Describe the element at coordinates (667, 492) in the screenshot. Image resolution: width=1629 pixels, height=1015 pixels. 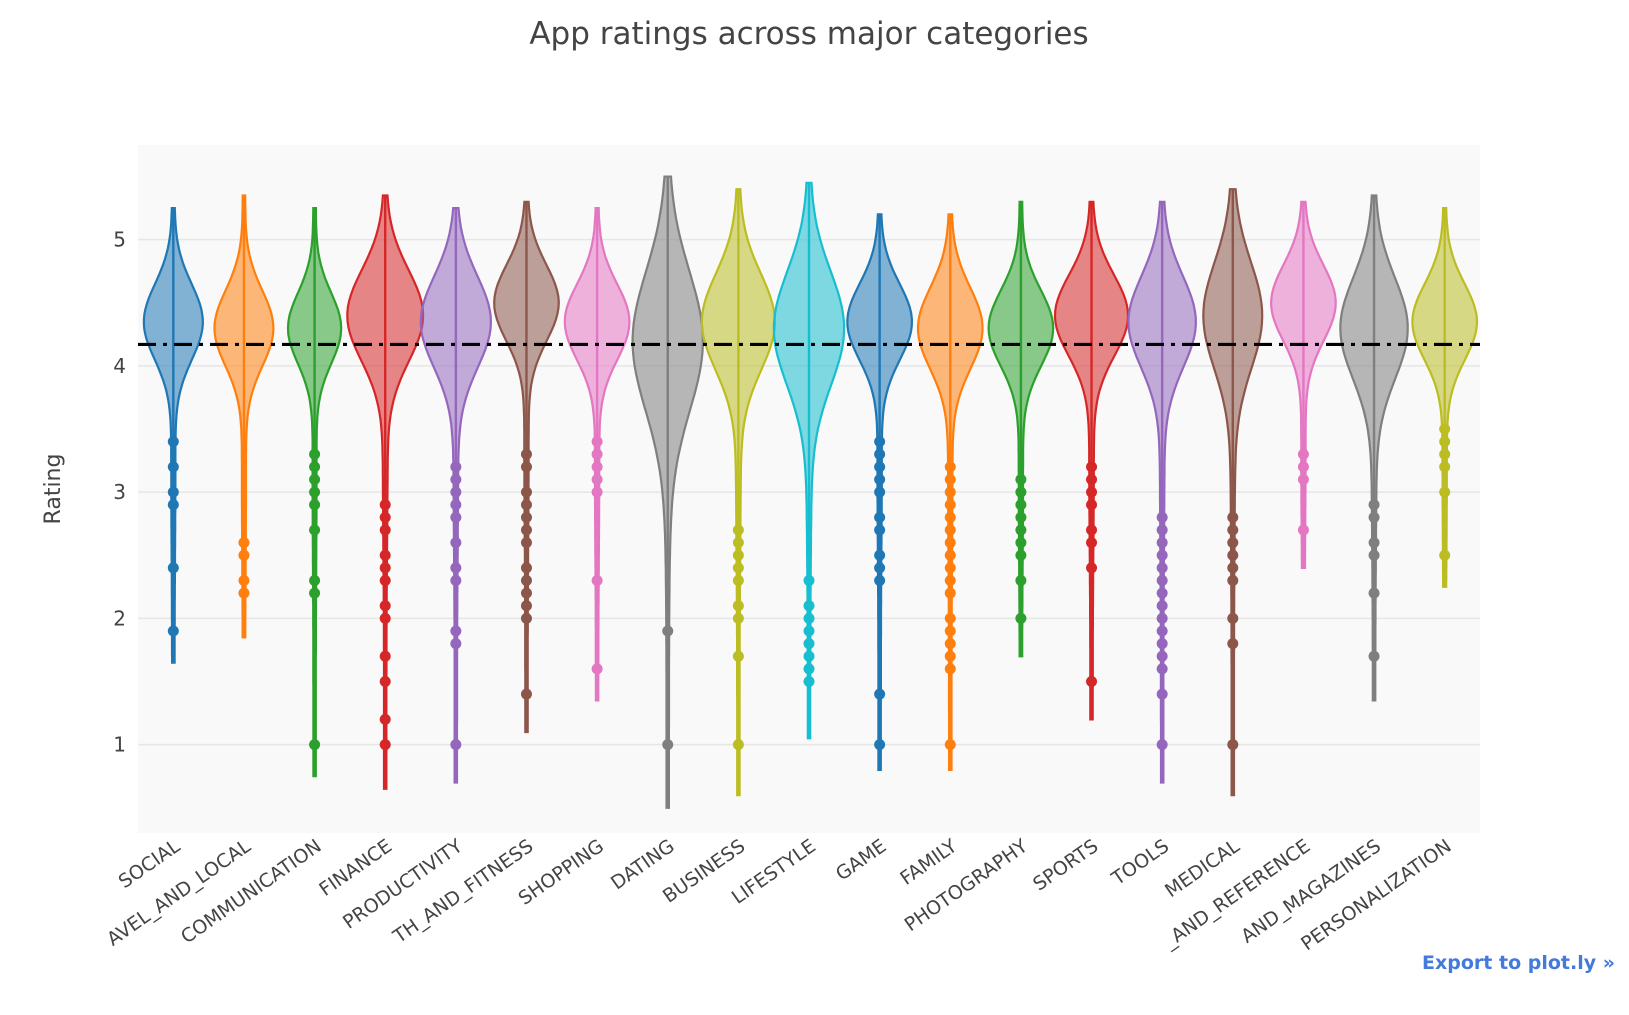
I see `violin-dating` at that location.